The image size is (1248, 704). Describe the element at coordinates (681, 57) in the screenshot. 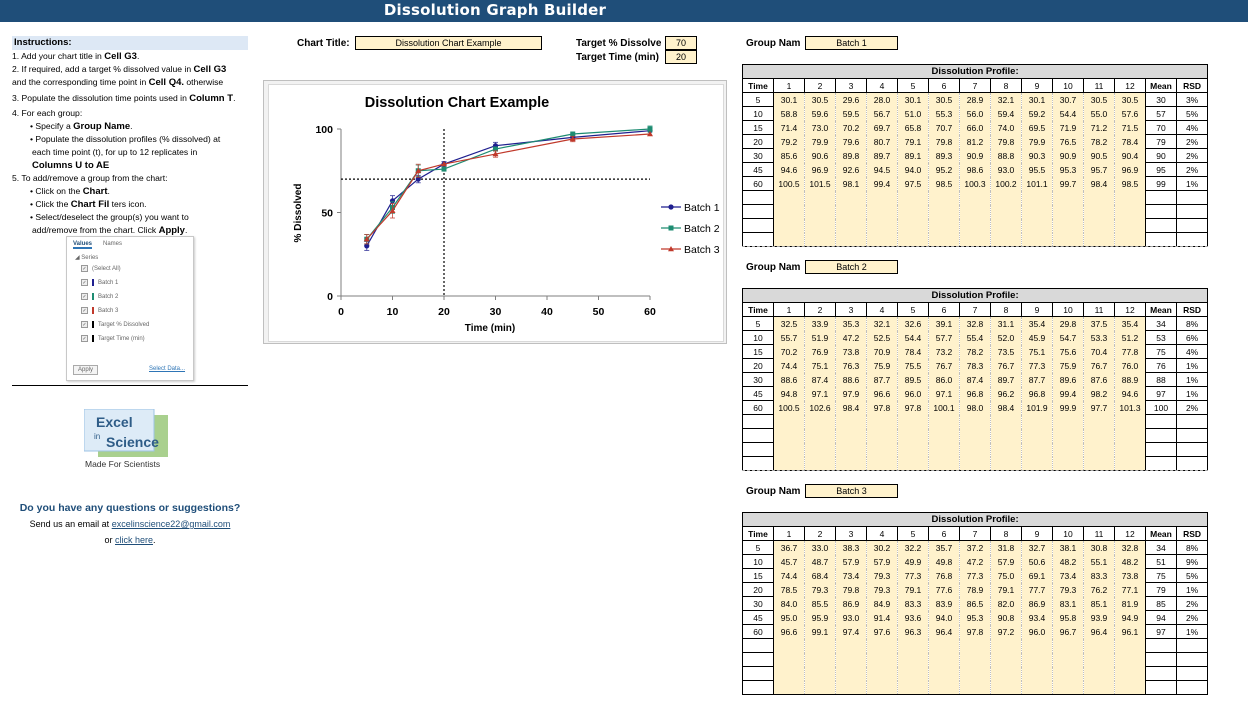

I see `target-time-input: 20` at that location.